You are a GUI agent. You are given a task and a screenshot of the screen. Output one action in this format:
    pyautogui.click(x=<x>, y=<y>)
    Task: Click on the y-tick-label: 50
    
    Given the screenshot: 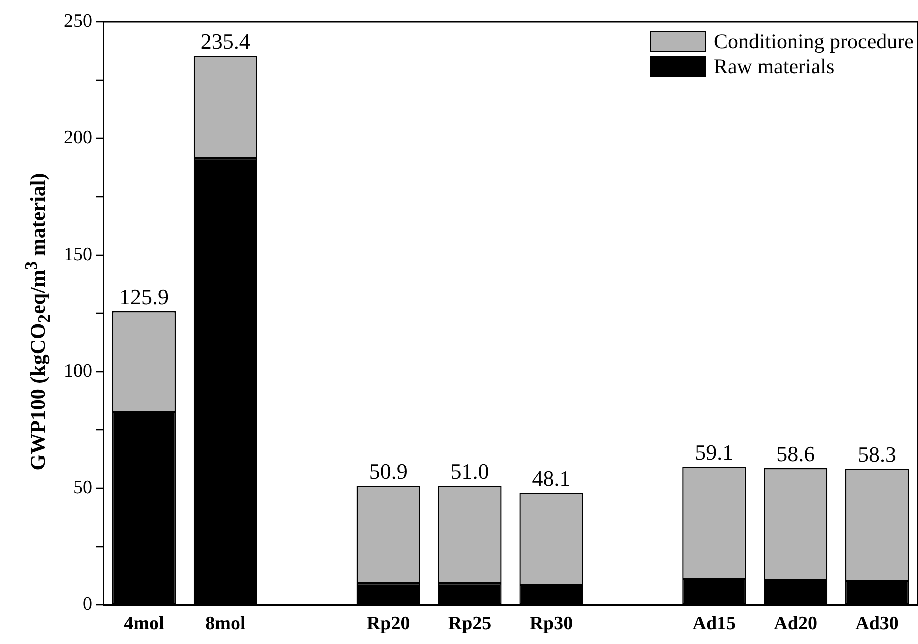 What is the action you would take?
    pyautogui.click(x=83, y=488)
    